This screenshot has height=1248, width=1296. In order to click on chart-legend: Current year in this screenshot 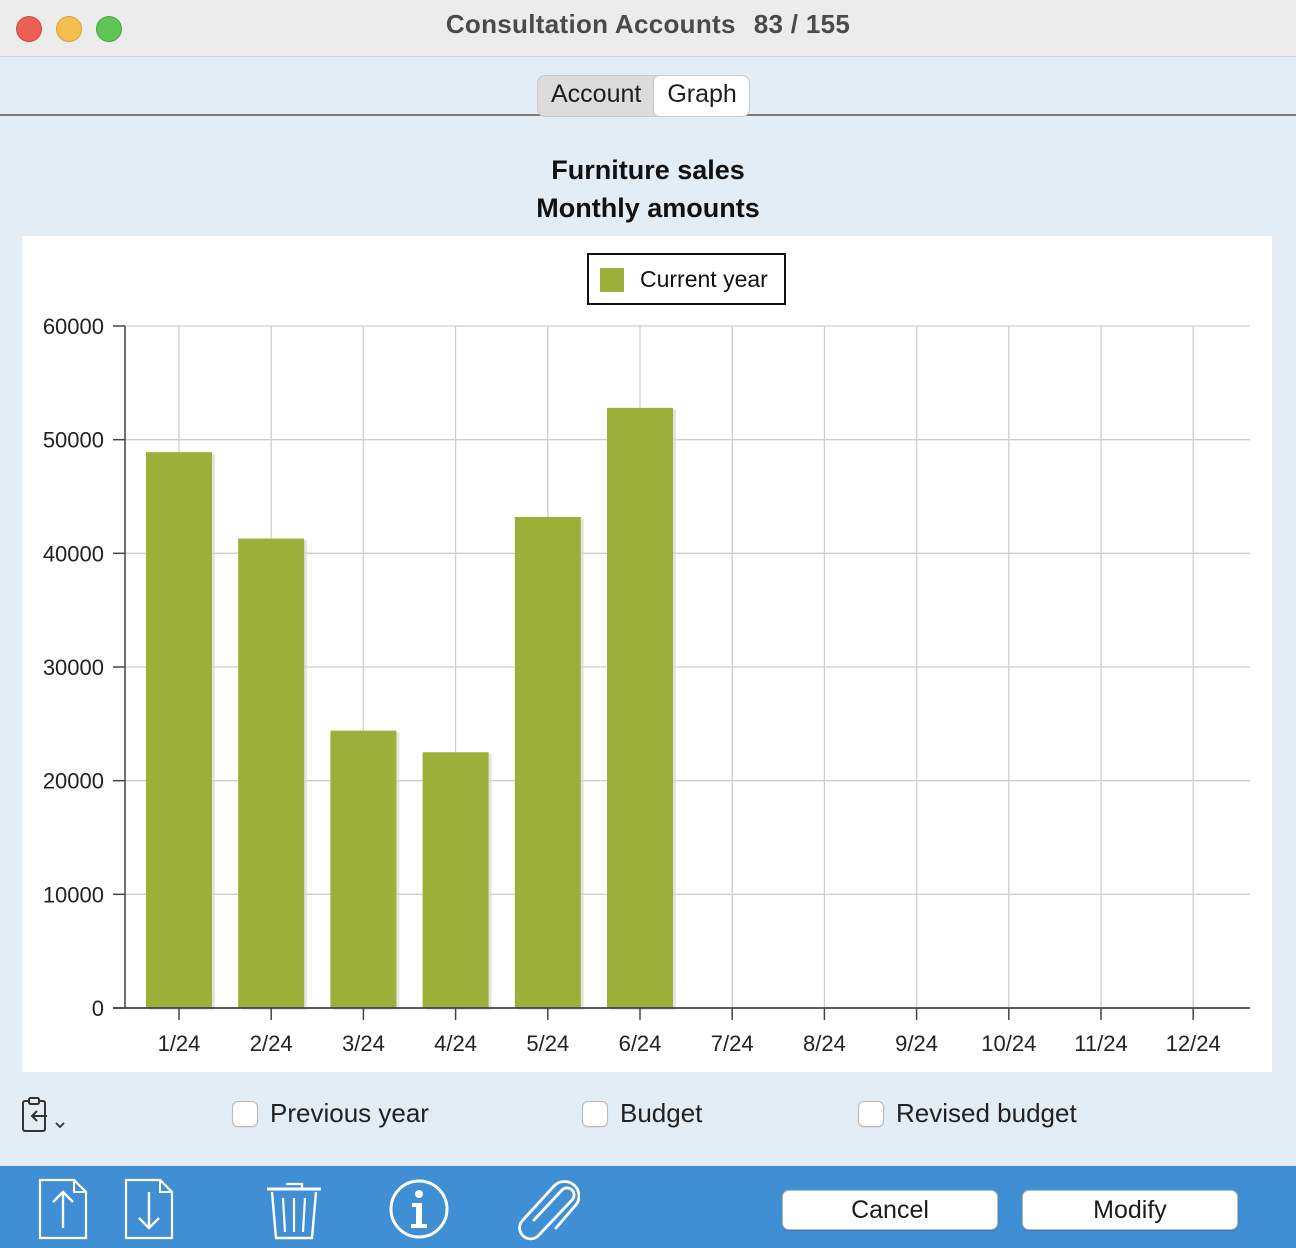, I will do `click(686, 279)`.